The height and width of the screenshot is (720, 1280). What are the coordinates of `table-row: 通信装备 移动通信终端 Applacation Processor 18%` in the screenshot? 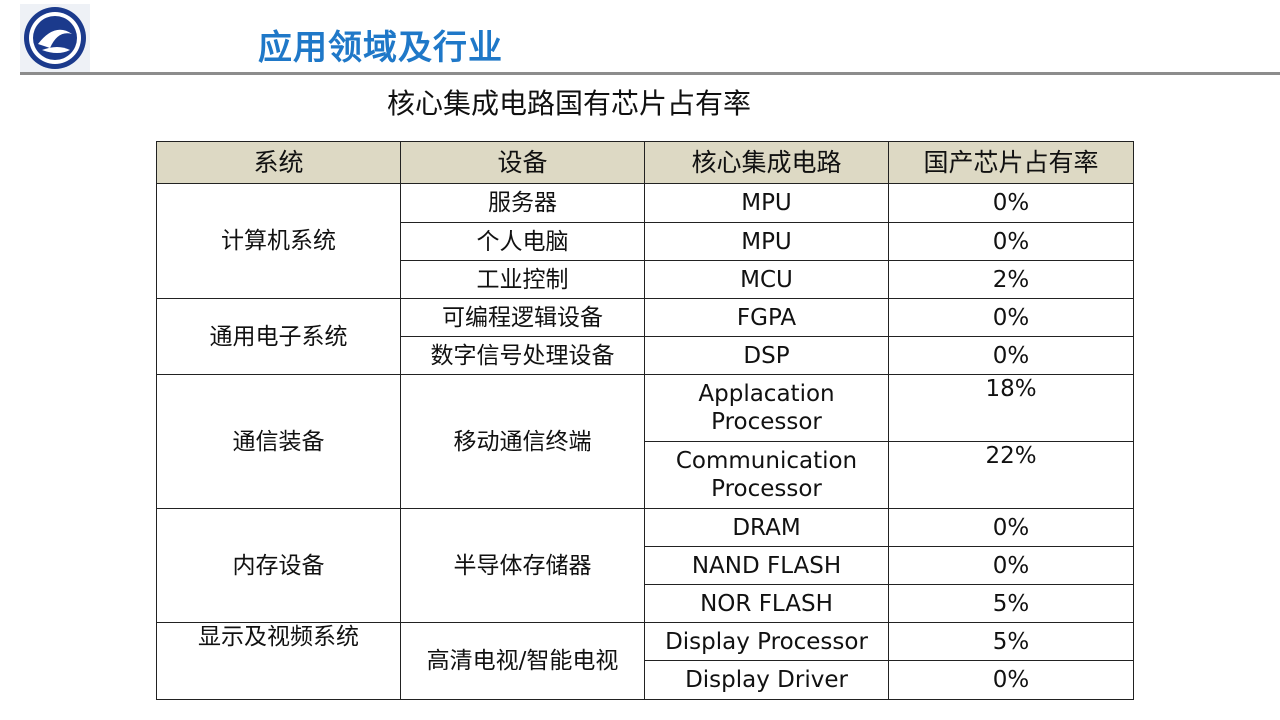 It's located at (645, 441).